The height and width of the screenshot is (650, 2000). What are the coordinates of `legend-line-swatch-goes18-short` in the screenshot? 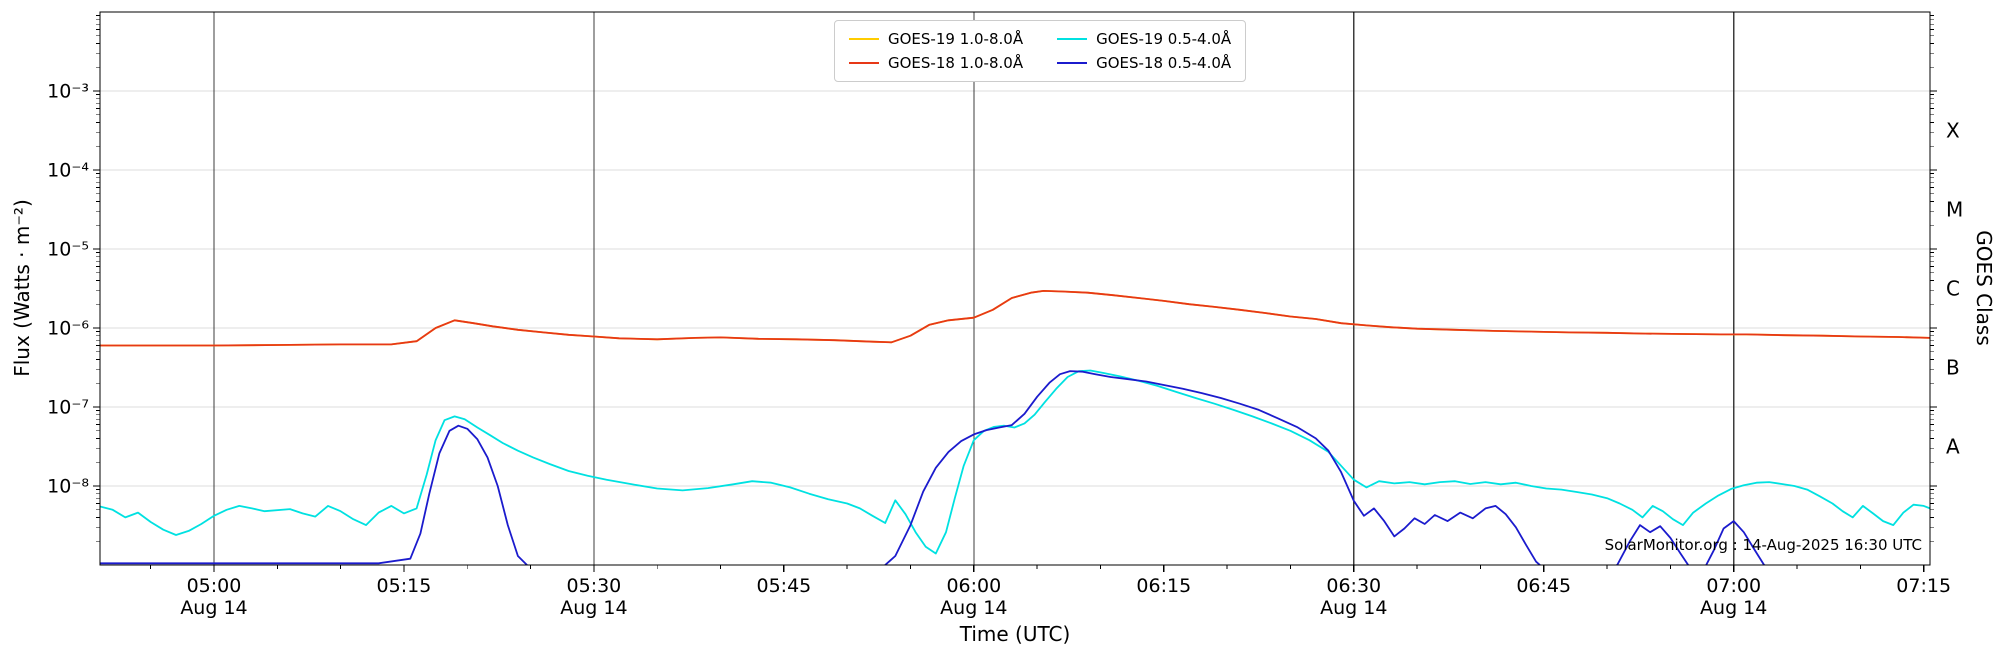 It's located at (1072, 63).